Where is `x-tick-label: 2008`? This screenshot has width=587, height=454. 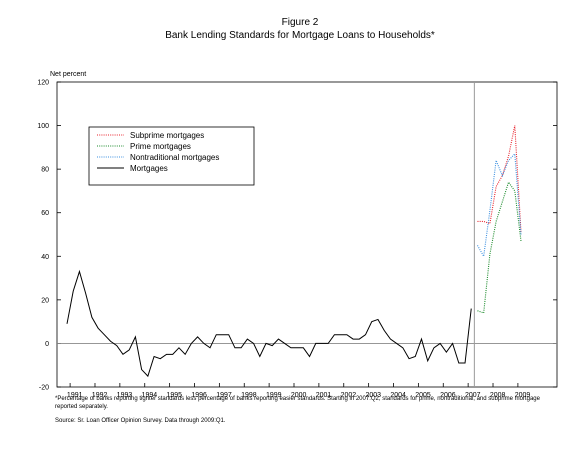
x-tick-label: 2008 is located at coordinates (498, 395).